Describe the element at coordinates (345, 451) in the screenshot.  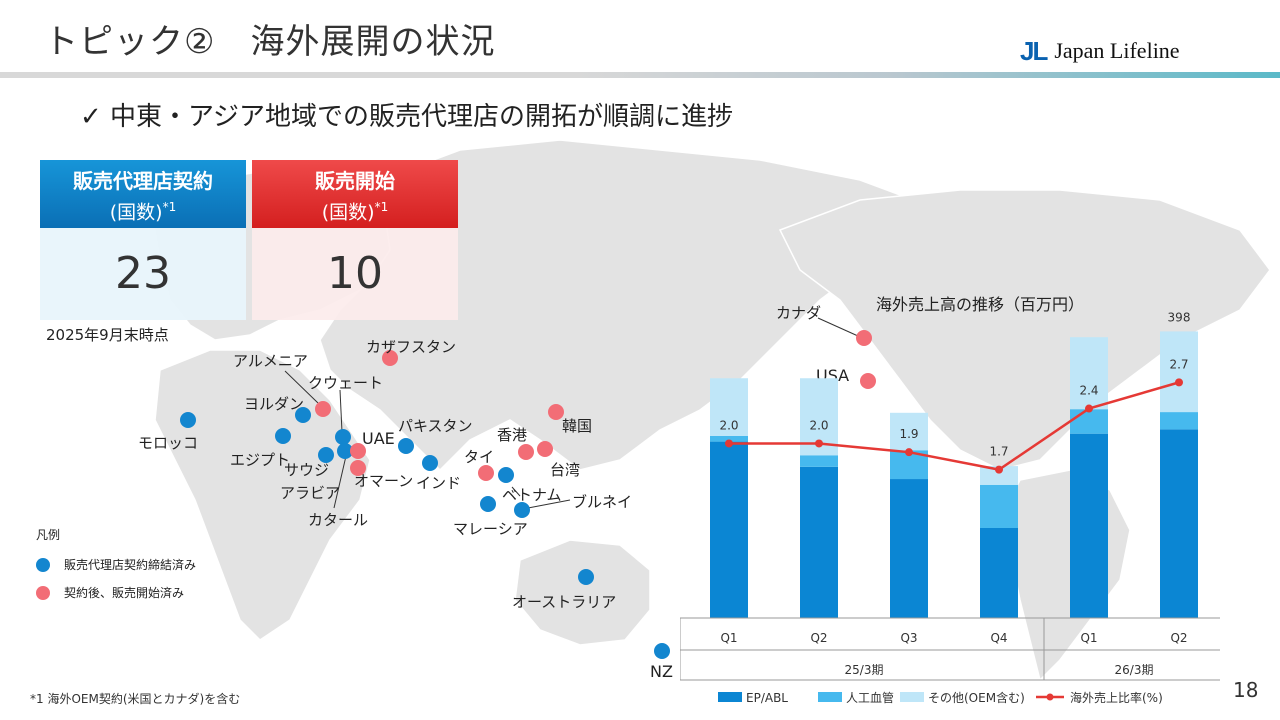
I see `marker-qatar` at that location.